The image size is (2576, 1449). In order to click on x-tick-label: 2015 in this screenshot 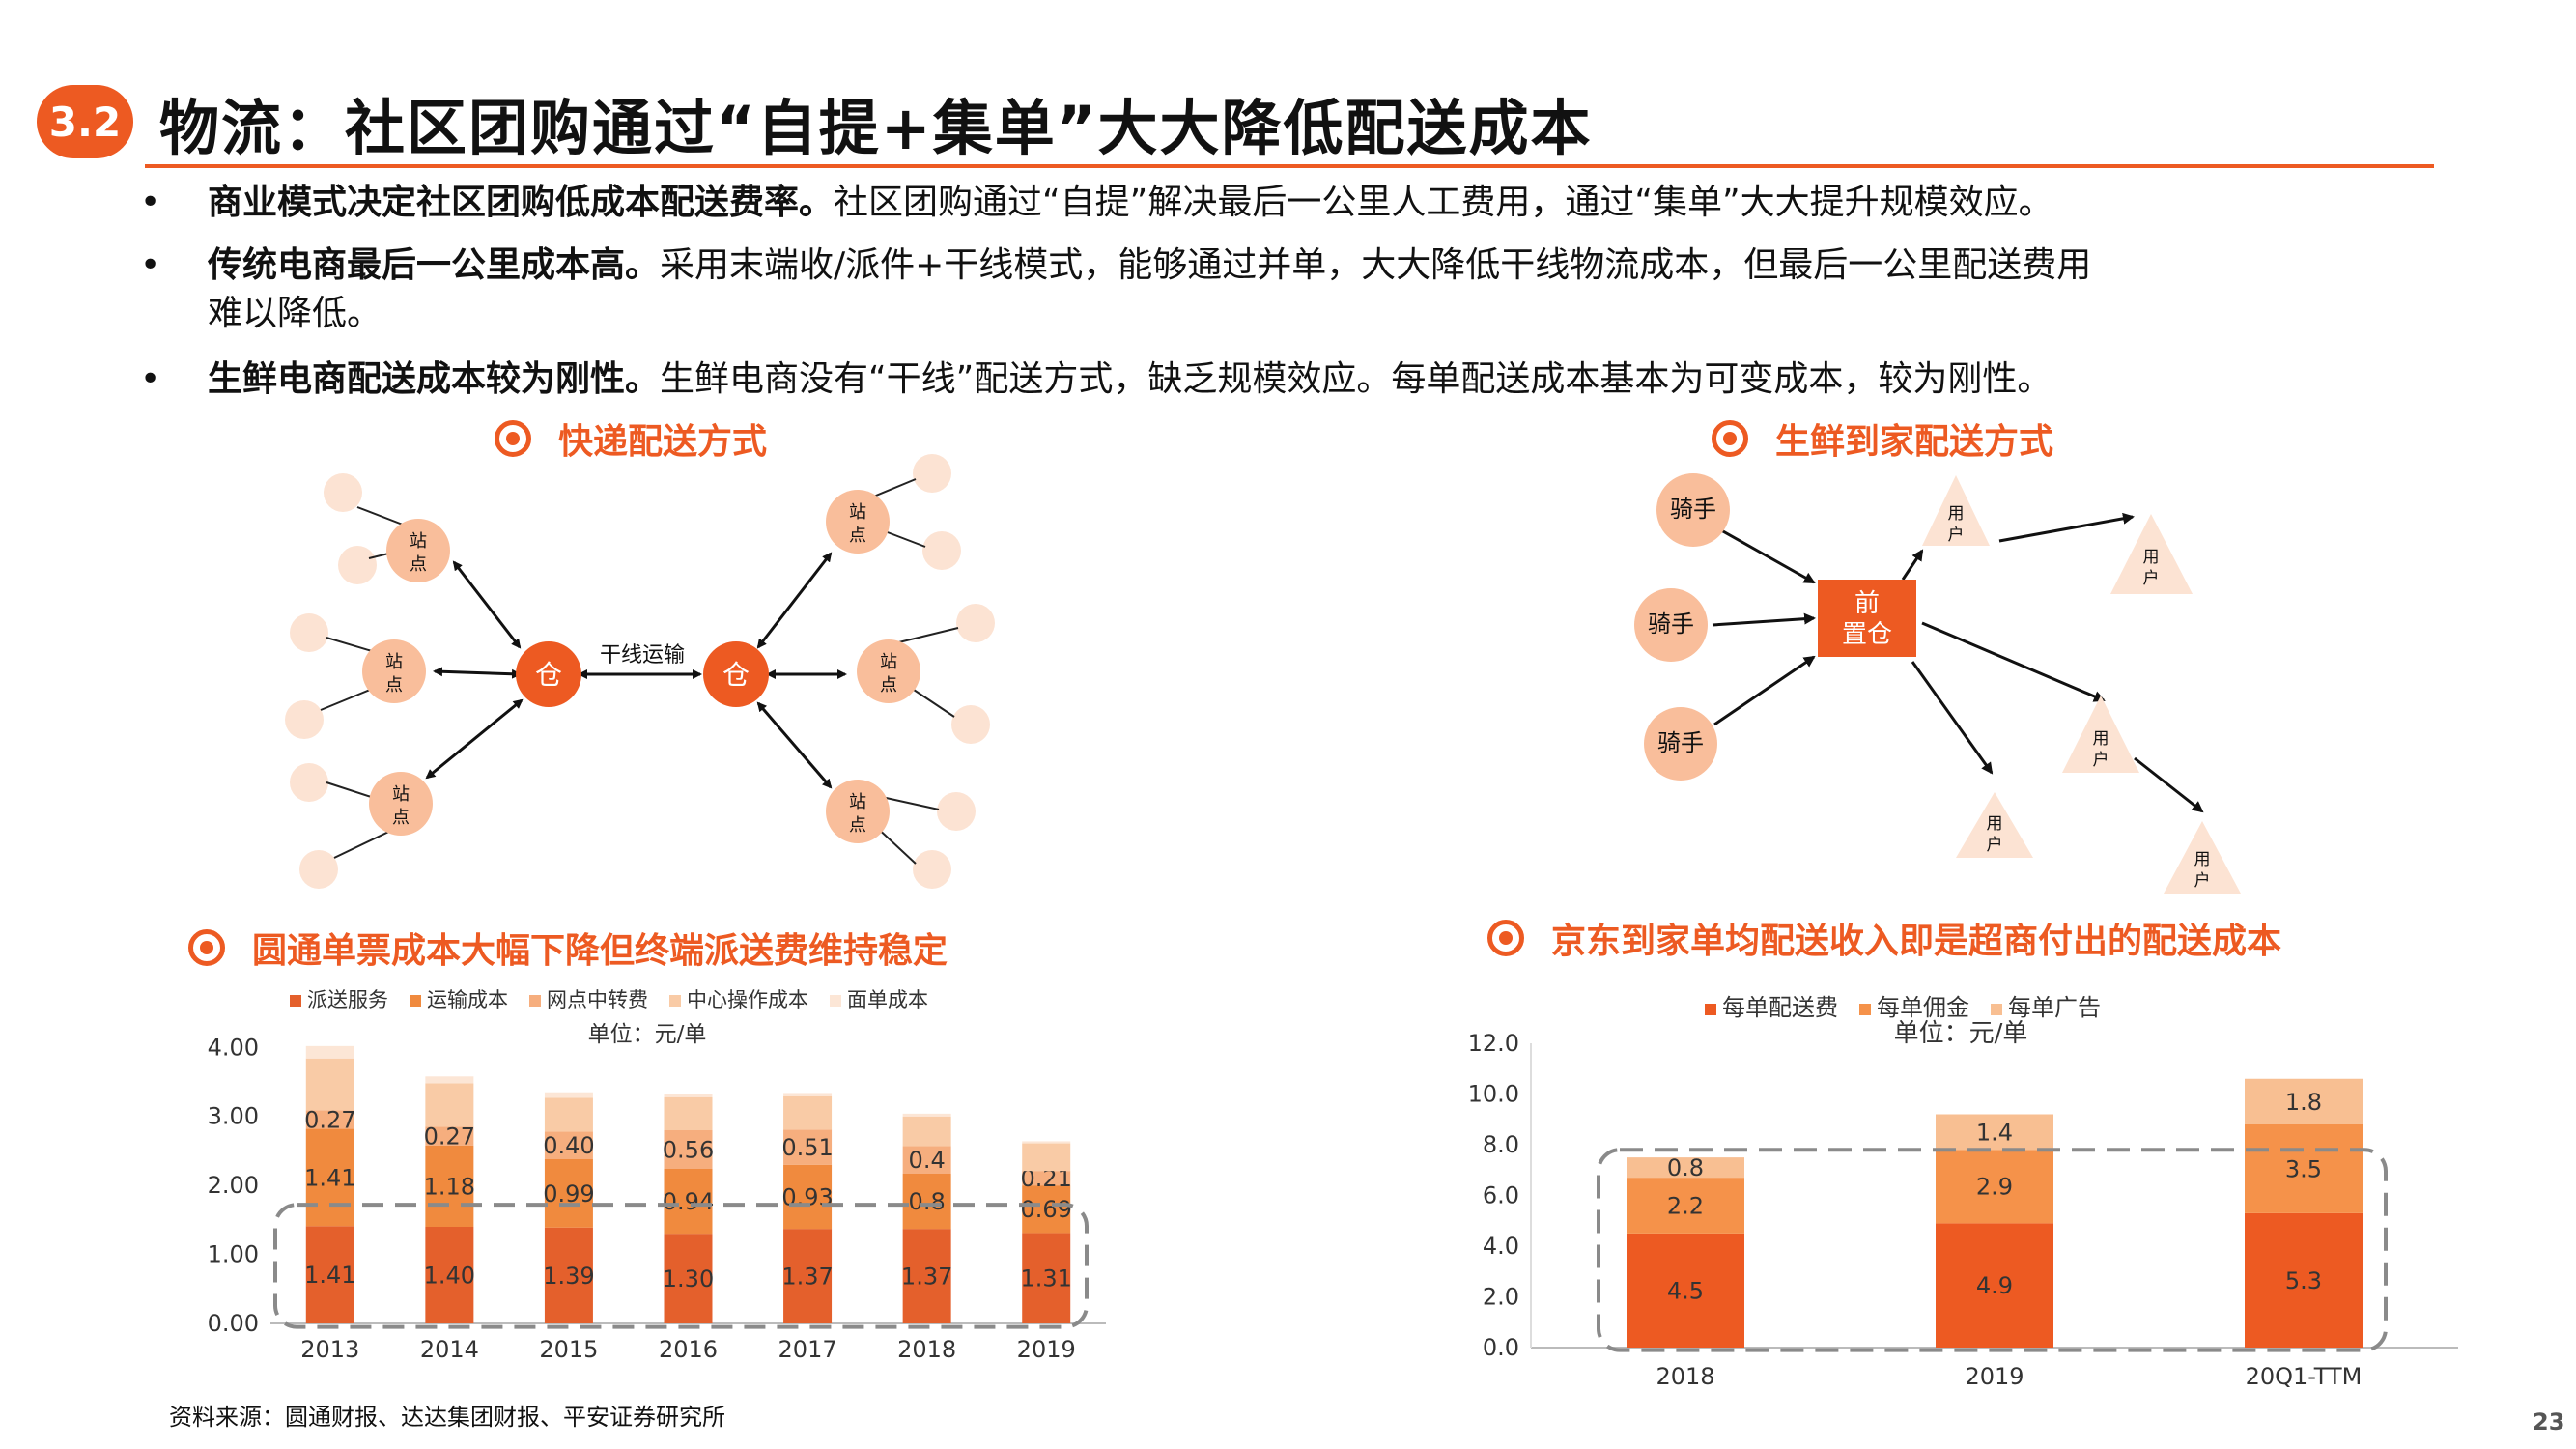, I will do `click(568, 1349)`.